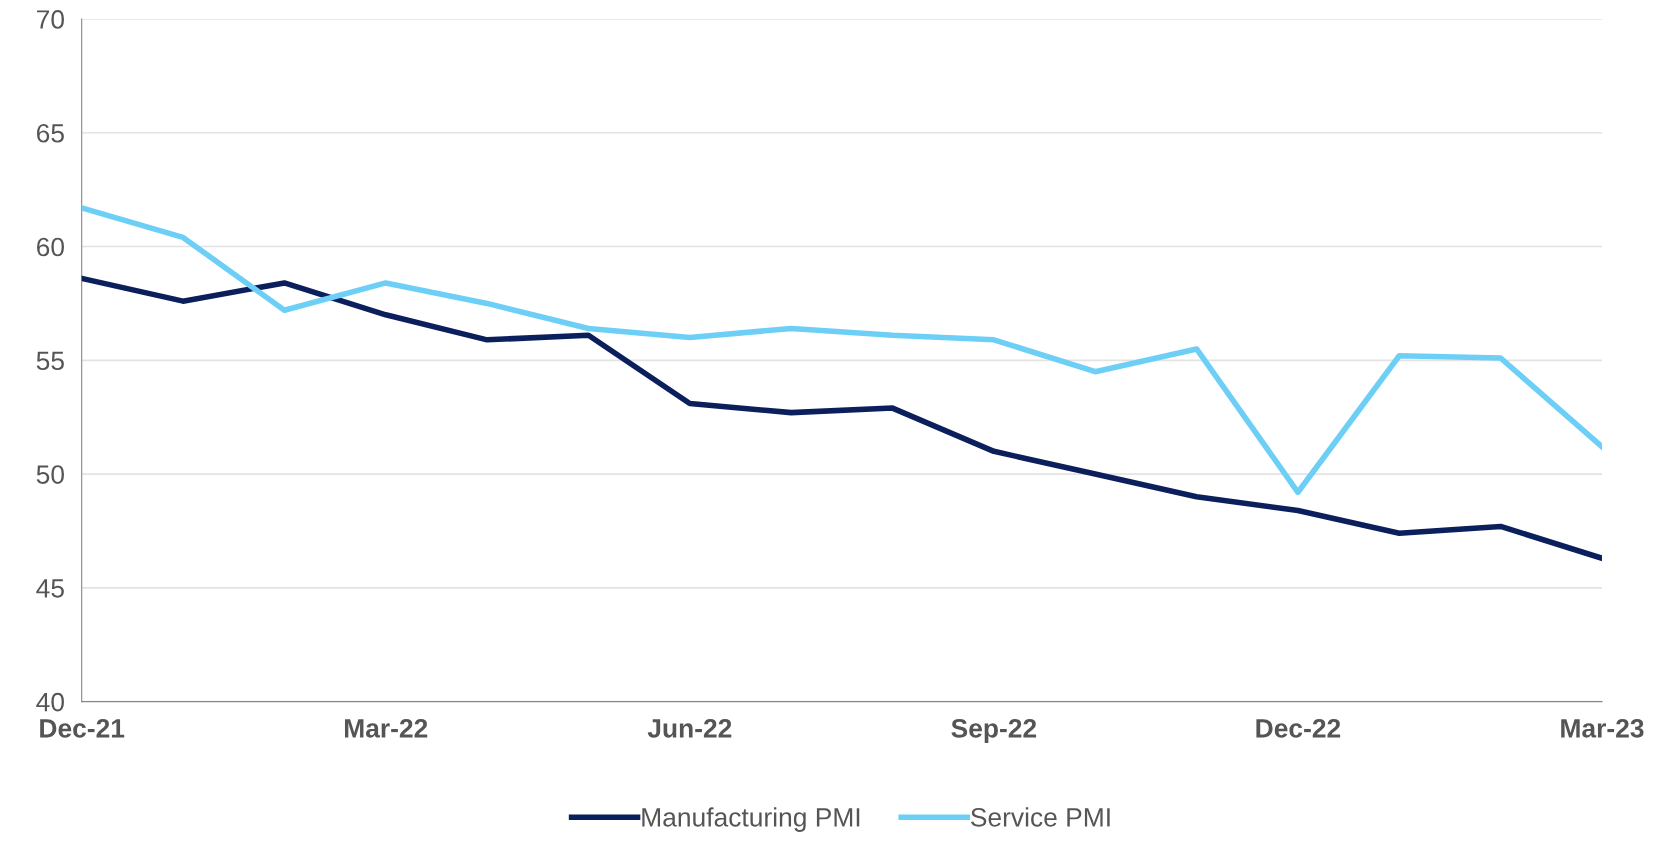 This screenshot has height=863, width=1667. I want to click on x-tick-label: Mar-23, so click(1602, 728).